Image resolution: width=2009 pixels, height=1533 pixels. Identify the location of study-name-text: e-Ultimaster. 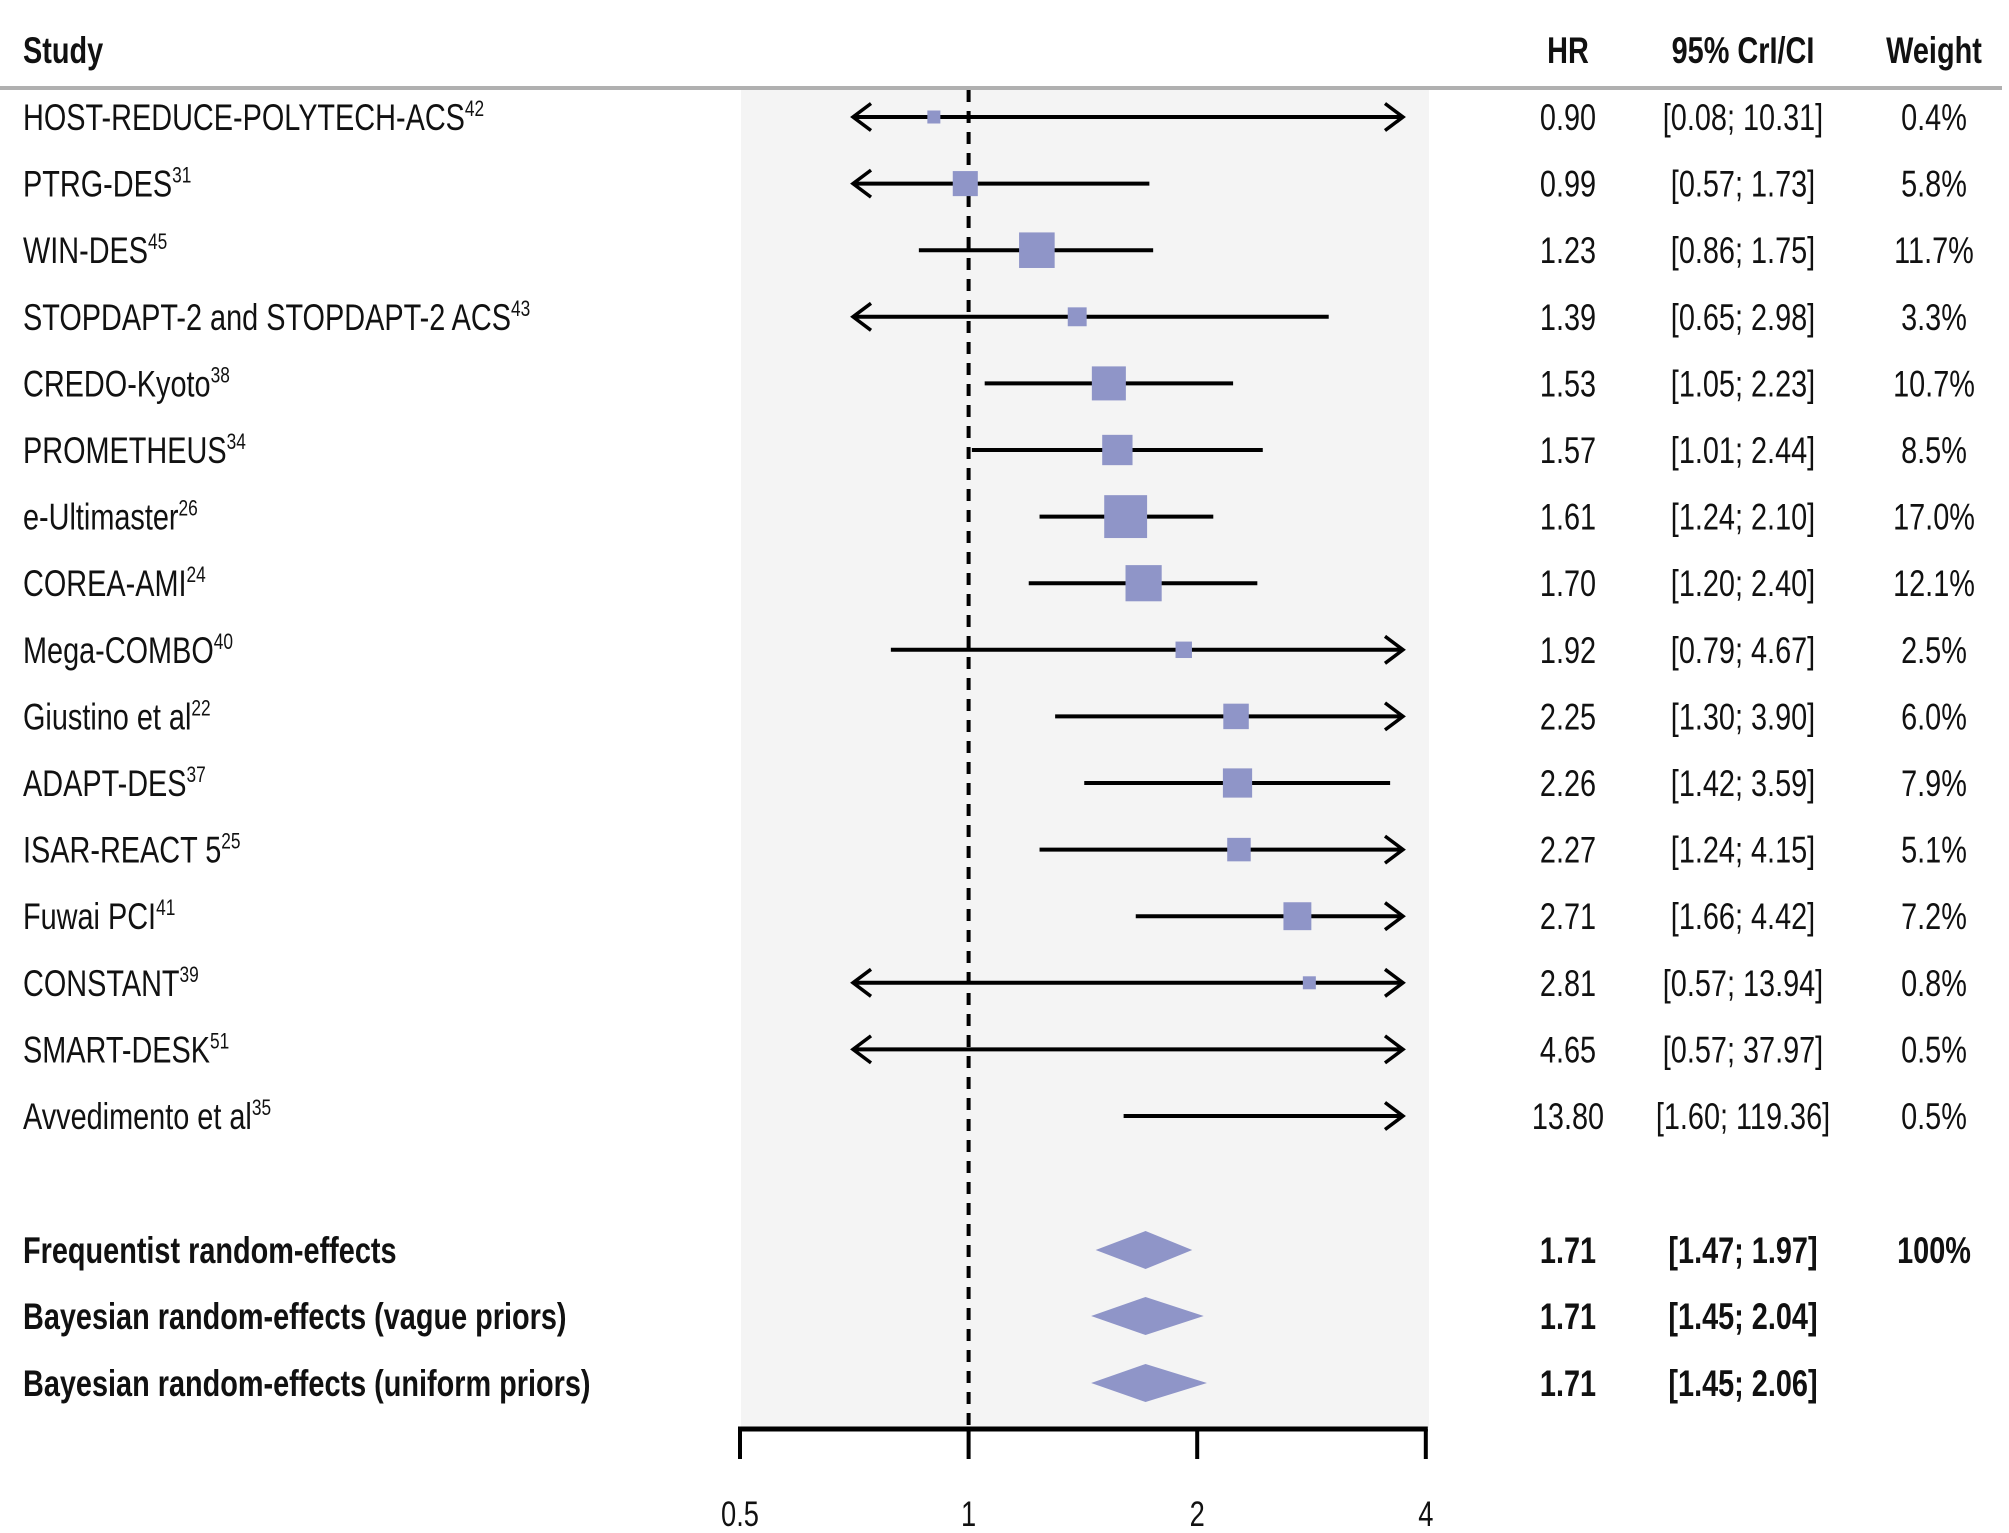
(101, 517).